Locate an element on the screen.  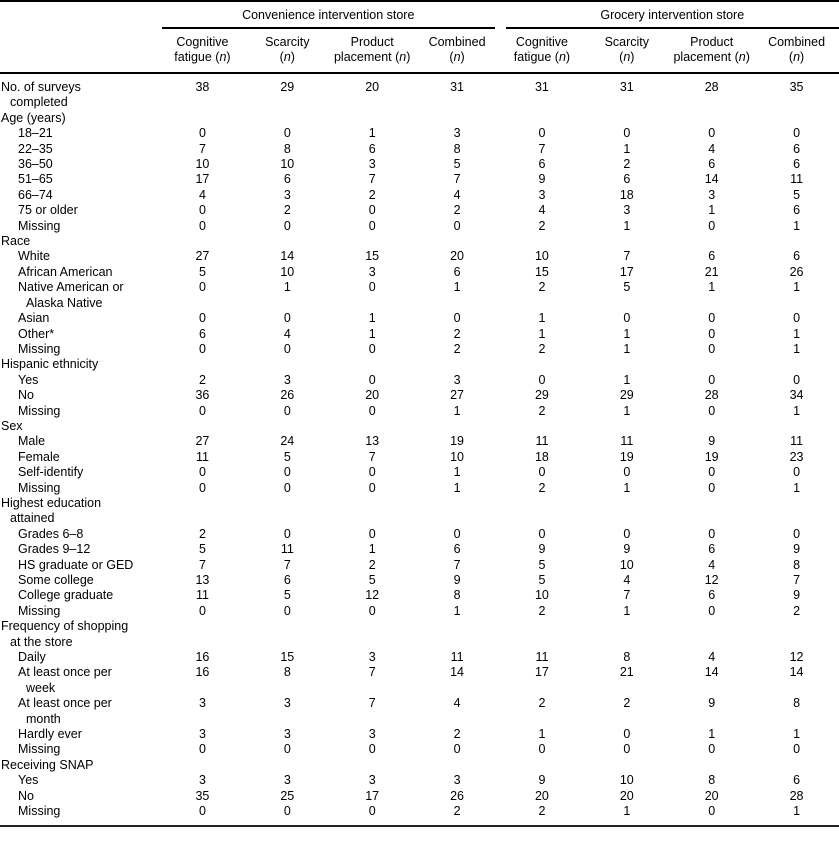
row-label-continuation: completed is located at coordinates (39, 102).